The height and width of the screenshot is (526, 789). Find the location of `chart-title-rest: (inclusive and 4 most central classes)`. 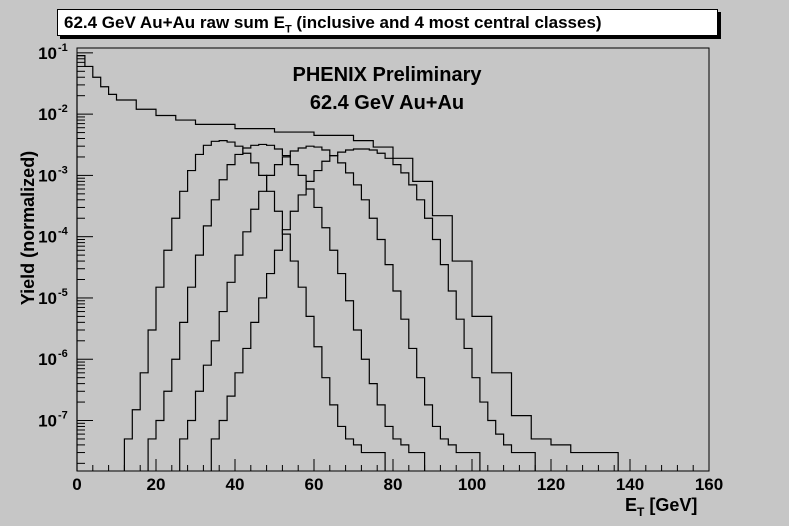

chart-title-rest: (inclusive and 4 most central classes) is located at coordinates (446, 22).